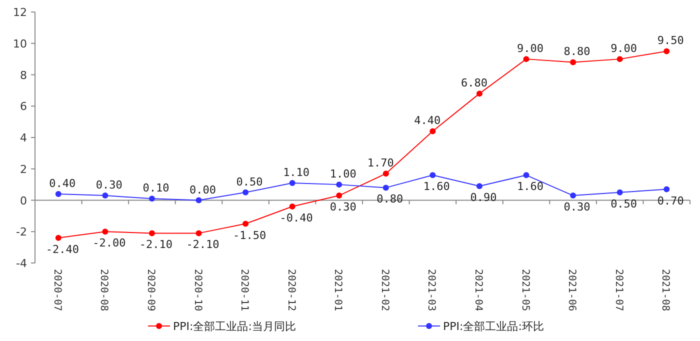 The image size is (700, 341). What do you see at coordinates (670, 201) in the screenshot?
I see `data-label: 0.70` at bounding box center [670, 201].